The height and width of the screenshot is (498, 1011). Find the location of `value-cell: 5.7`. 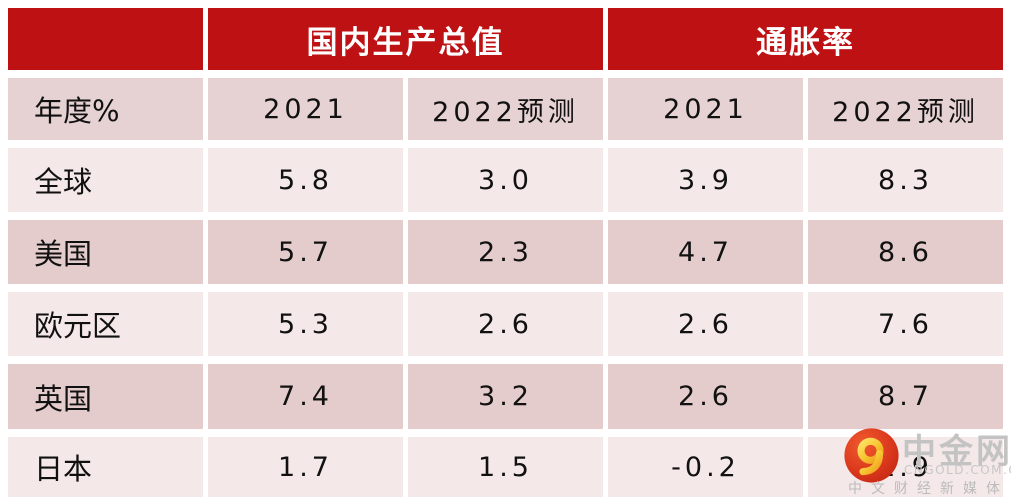

value-cell: 5.7 is located at coordinates (305, 252).